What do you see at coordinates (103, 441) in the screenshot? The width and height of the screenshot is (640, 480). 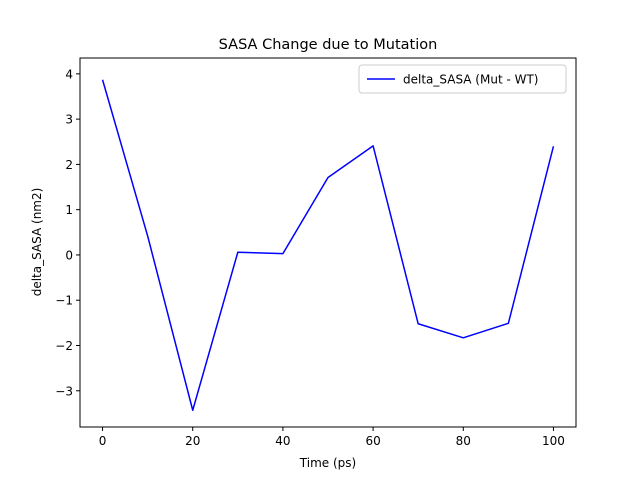 I see `x-tick-label: 0` at bounding box center [103, 441].